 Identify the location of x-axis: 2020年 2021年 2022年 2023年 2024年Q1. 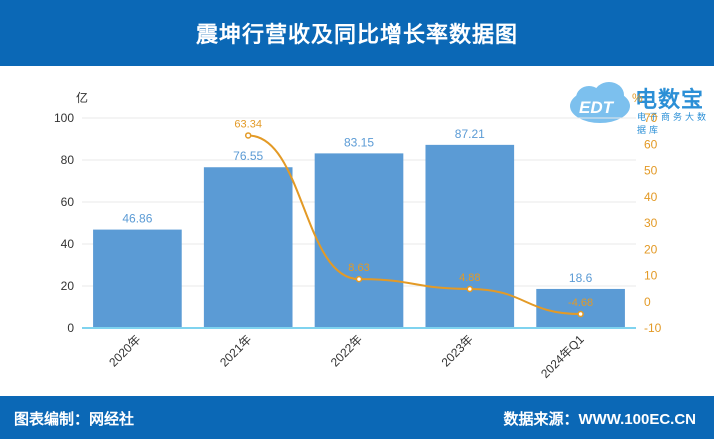
(359, 354).